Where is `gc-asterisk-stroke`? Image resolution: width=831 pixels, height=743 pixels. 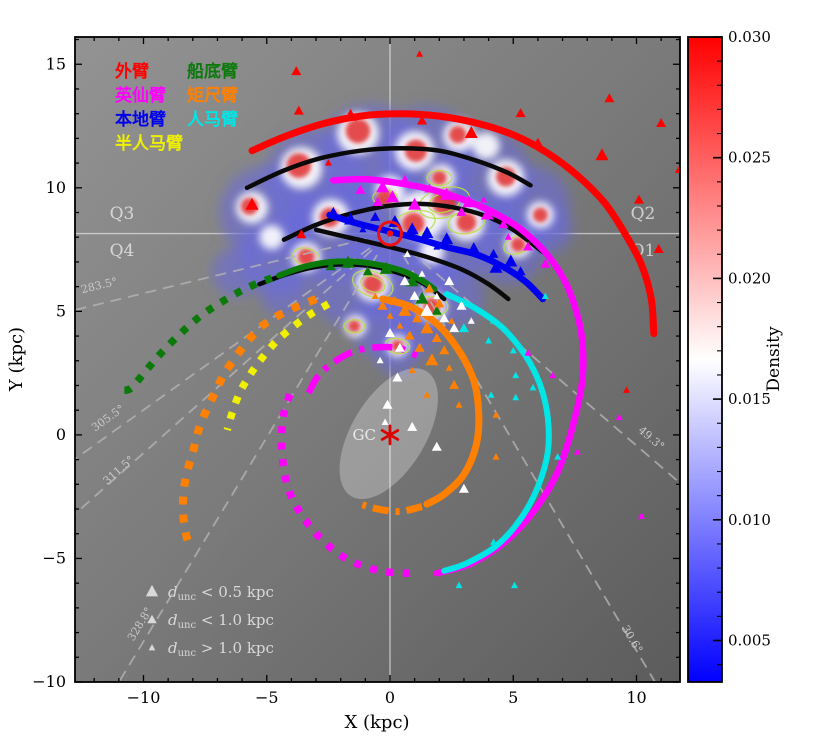
gc-asterisk-stroke is located at coordinates (390, 434).